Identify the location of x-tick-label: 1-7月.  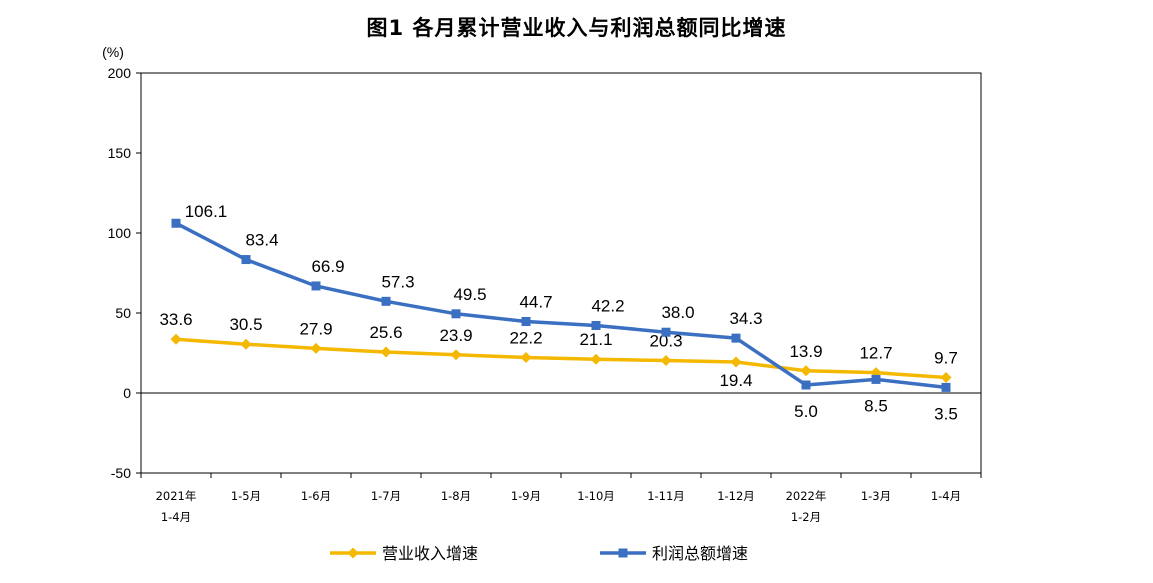
(386, 496).